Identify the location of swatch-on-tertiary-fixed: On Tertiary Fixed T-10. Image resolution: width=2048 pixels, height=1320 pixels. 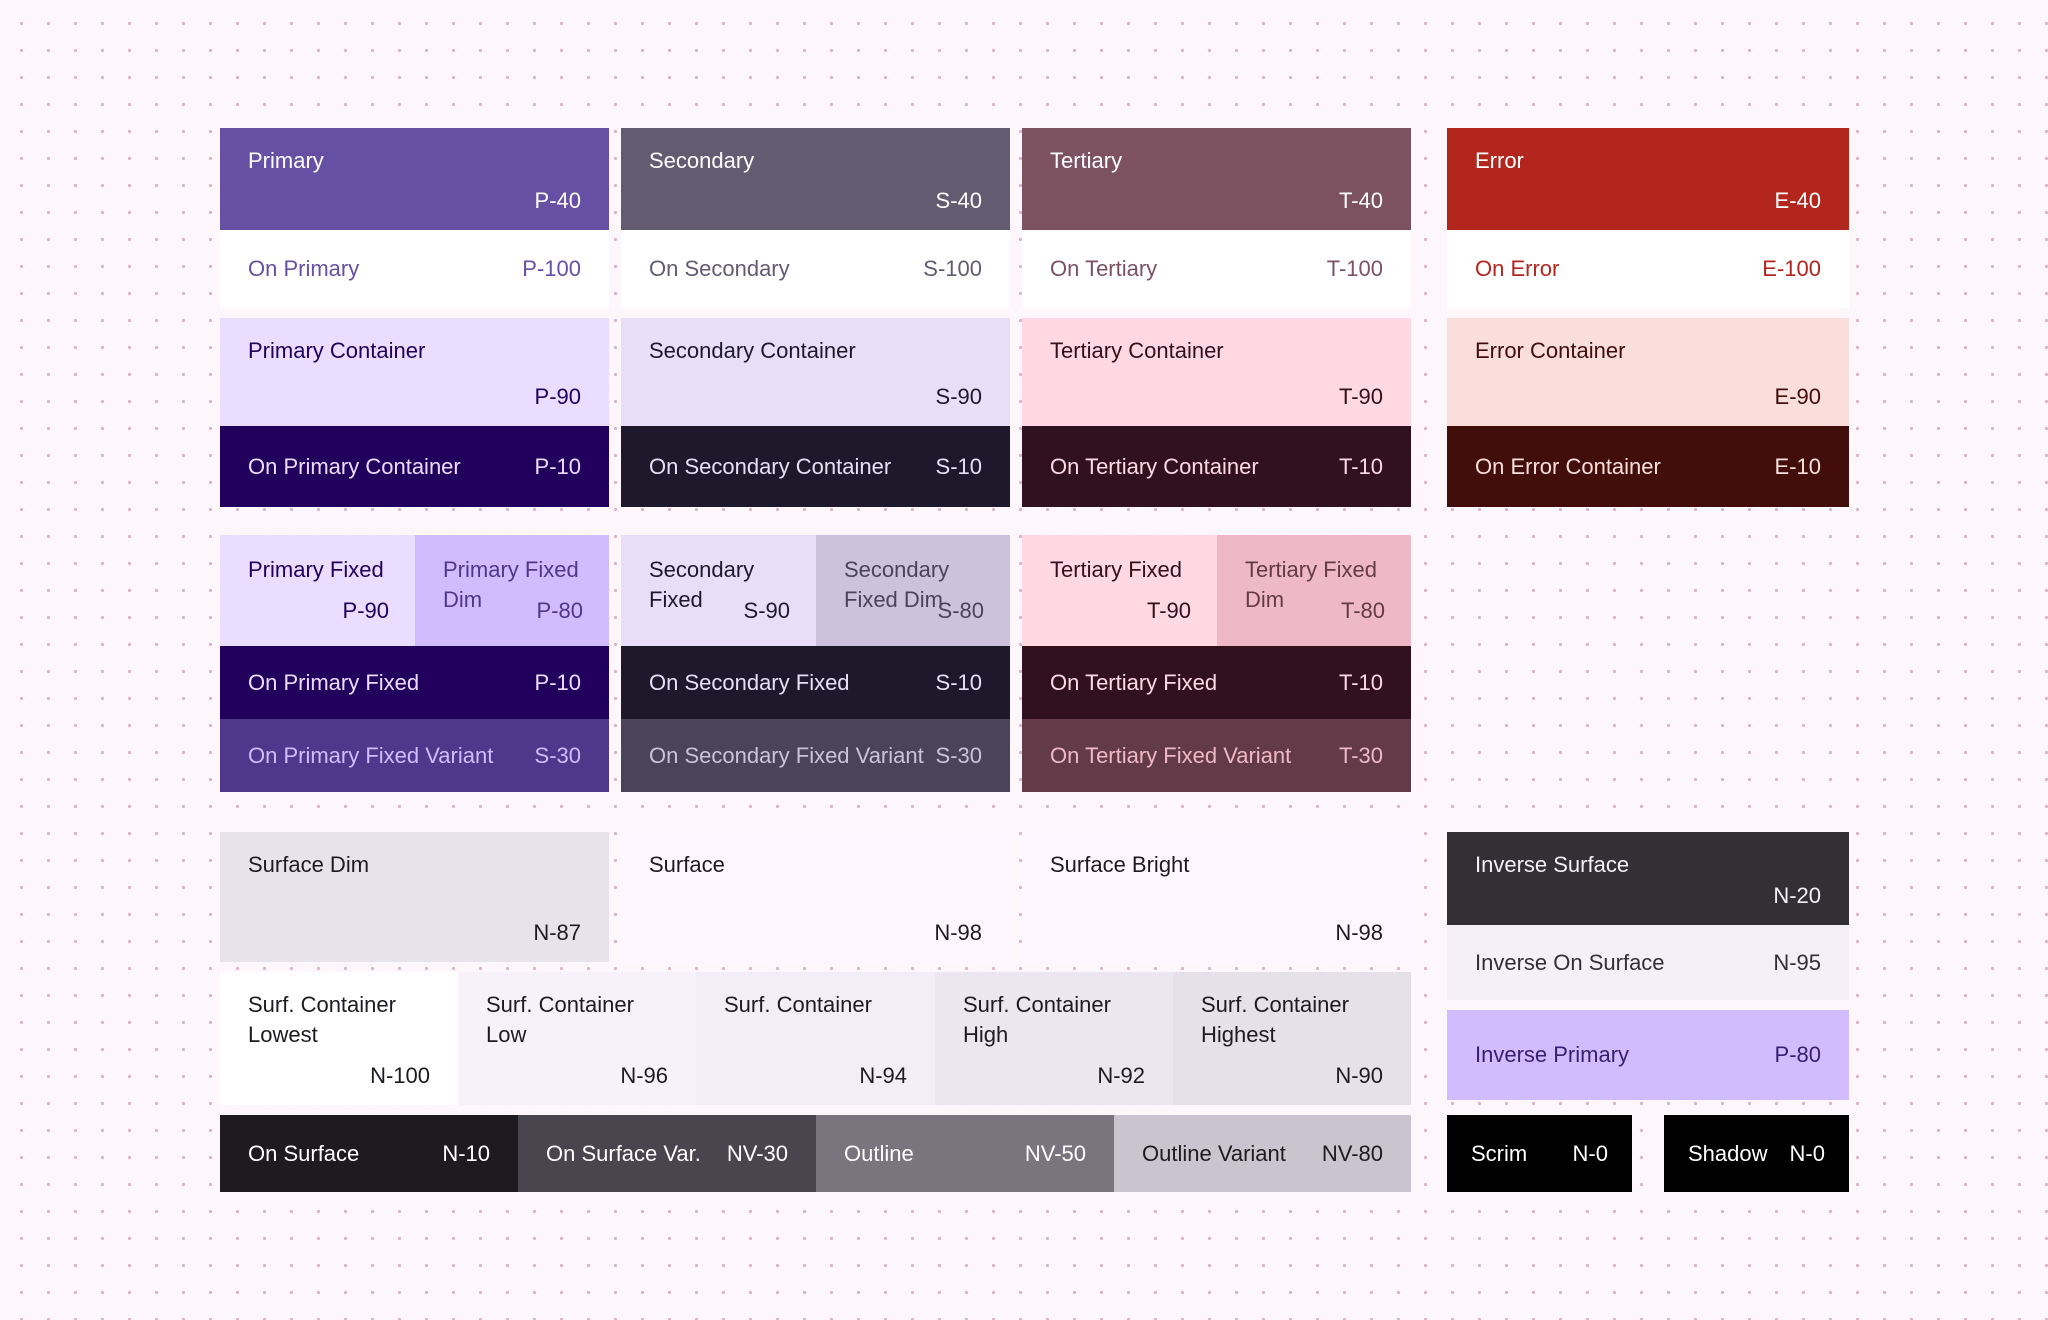
(1216, 682).